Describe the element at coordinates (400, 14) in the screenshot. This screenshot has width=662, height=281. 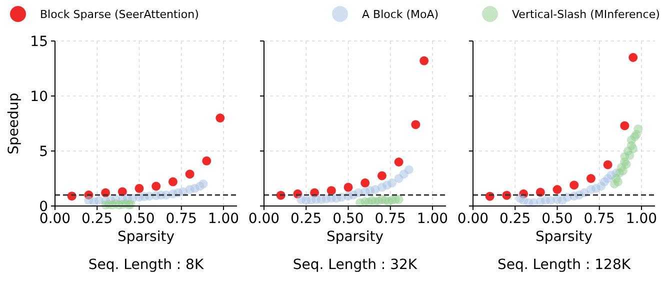
I see `legend-label: A Block (MoA)` at that location.